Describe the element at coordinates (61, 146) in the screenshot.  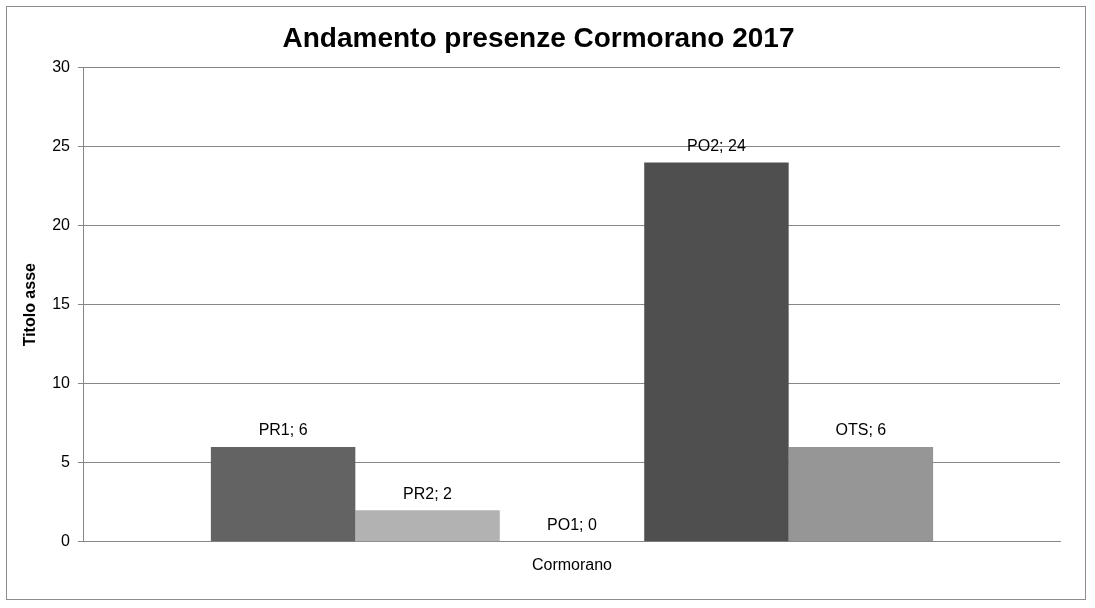
I see `y-tick-label: 25` at that location.